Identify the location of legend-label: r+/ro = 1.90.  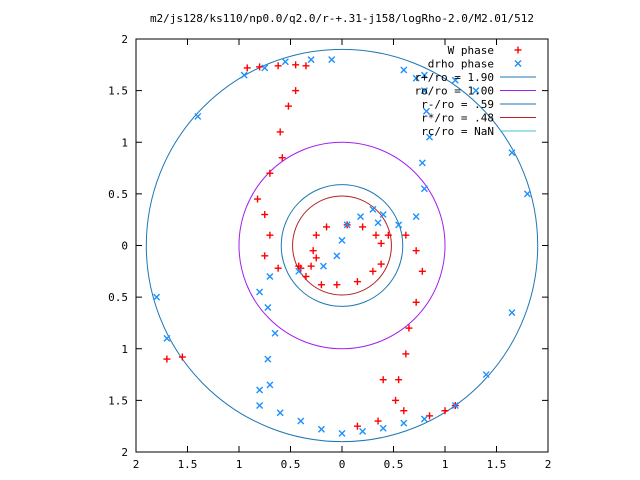
(454, 77).